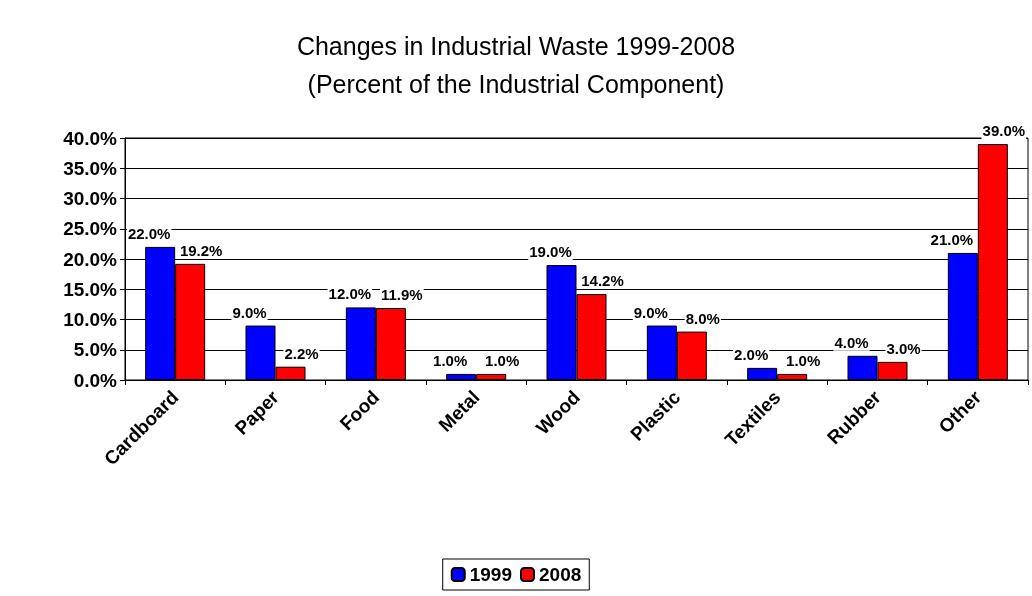 This screenshot has width=1032, height=596. What do you see at coordinates (149, 233) in the screenshot?
I see `data-label: 22.0%` at bounding box center [149, 233].